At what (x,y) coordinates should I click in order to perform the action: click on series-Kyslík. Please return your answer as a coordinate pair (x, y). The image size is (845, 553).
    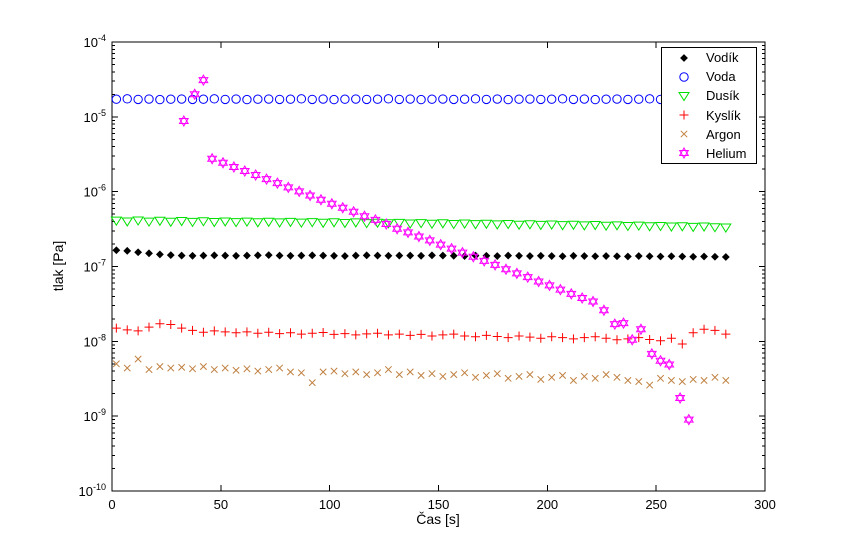
    Looking at the image, I should click on (421, 334).